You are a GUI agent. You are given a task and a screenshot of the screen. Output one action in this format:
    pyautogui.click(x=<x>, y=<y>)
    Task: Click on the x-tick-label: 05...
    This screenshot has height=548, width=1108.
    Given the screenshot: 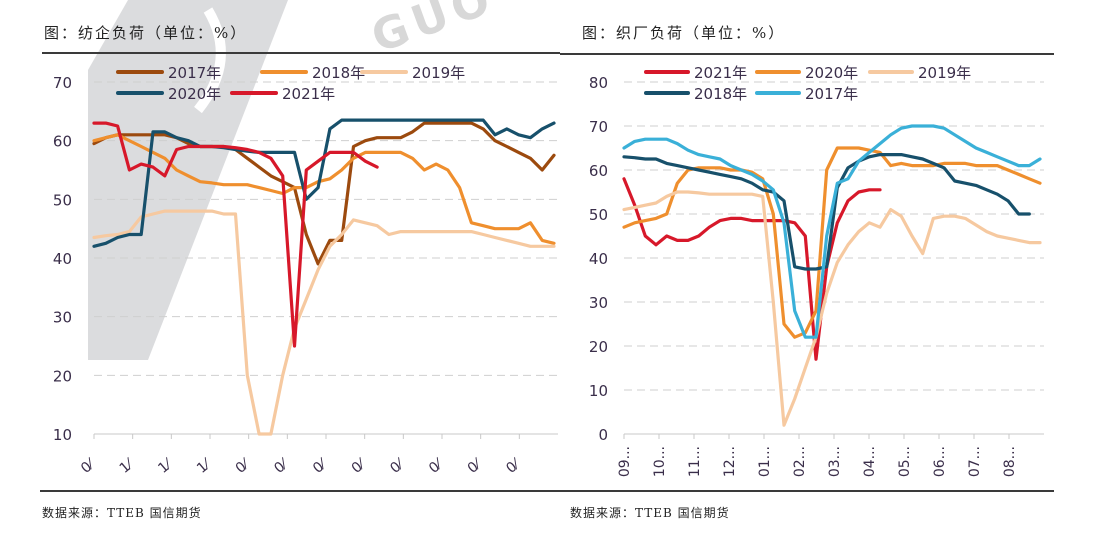 What is the action you would take?
    pyautogui.click(x=905, y=461)
    